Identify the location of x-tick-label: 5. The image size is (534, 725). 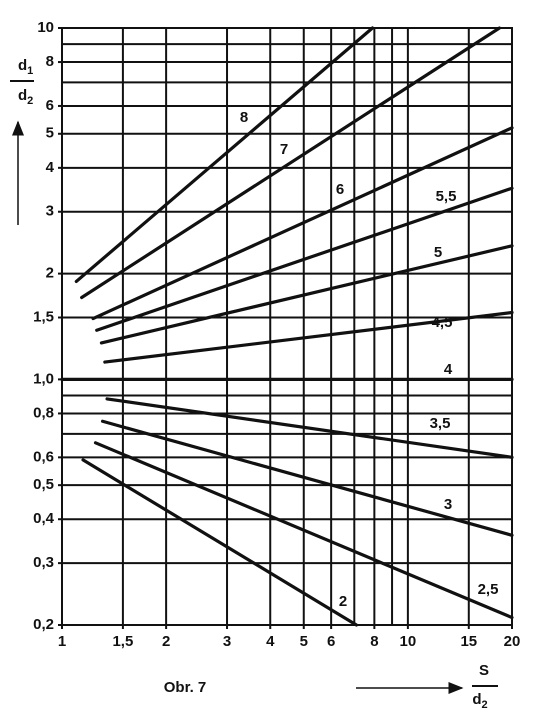
(304, 641).